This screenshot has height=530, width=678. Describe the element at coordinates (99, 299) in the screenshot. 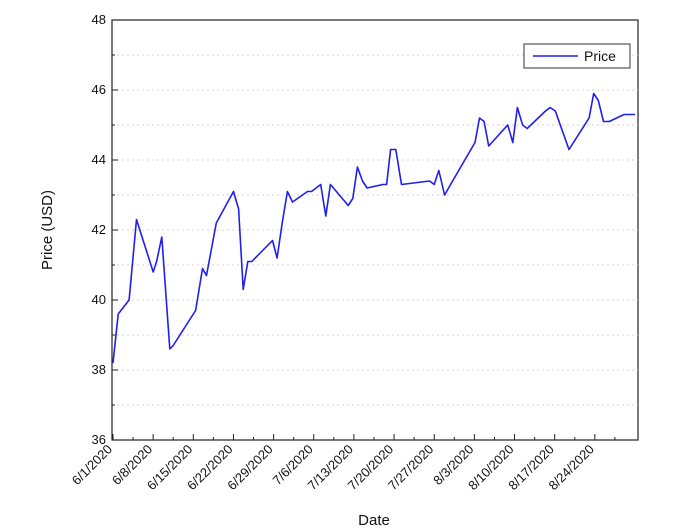

I see `y-tick-label: 40` at that location.